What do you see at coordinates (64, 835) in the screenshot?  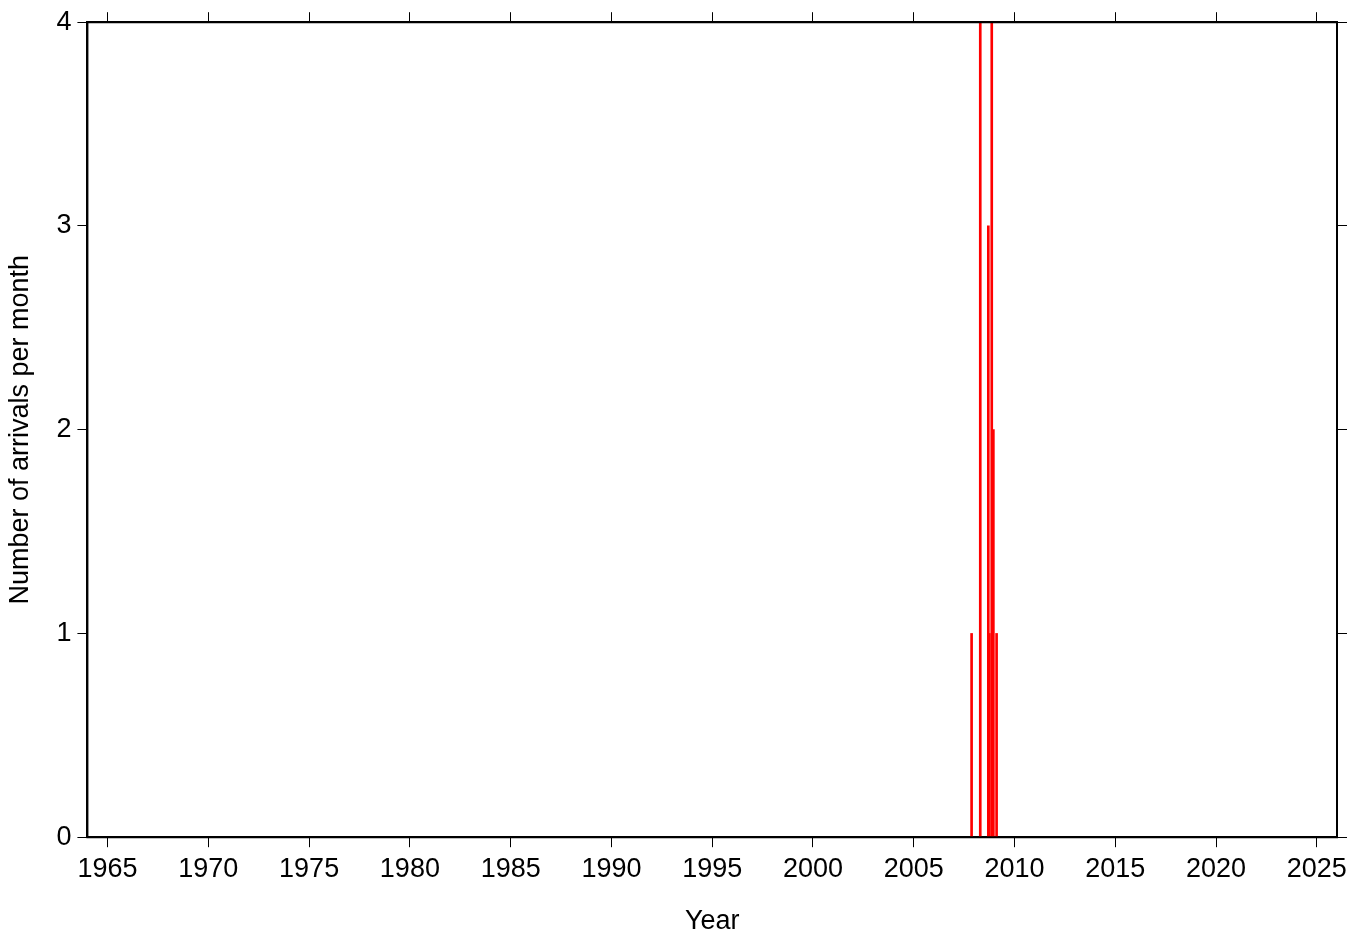 I see `y-tick-label: 0` at bounding box center [64, 835].